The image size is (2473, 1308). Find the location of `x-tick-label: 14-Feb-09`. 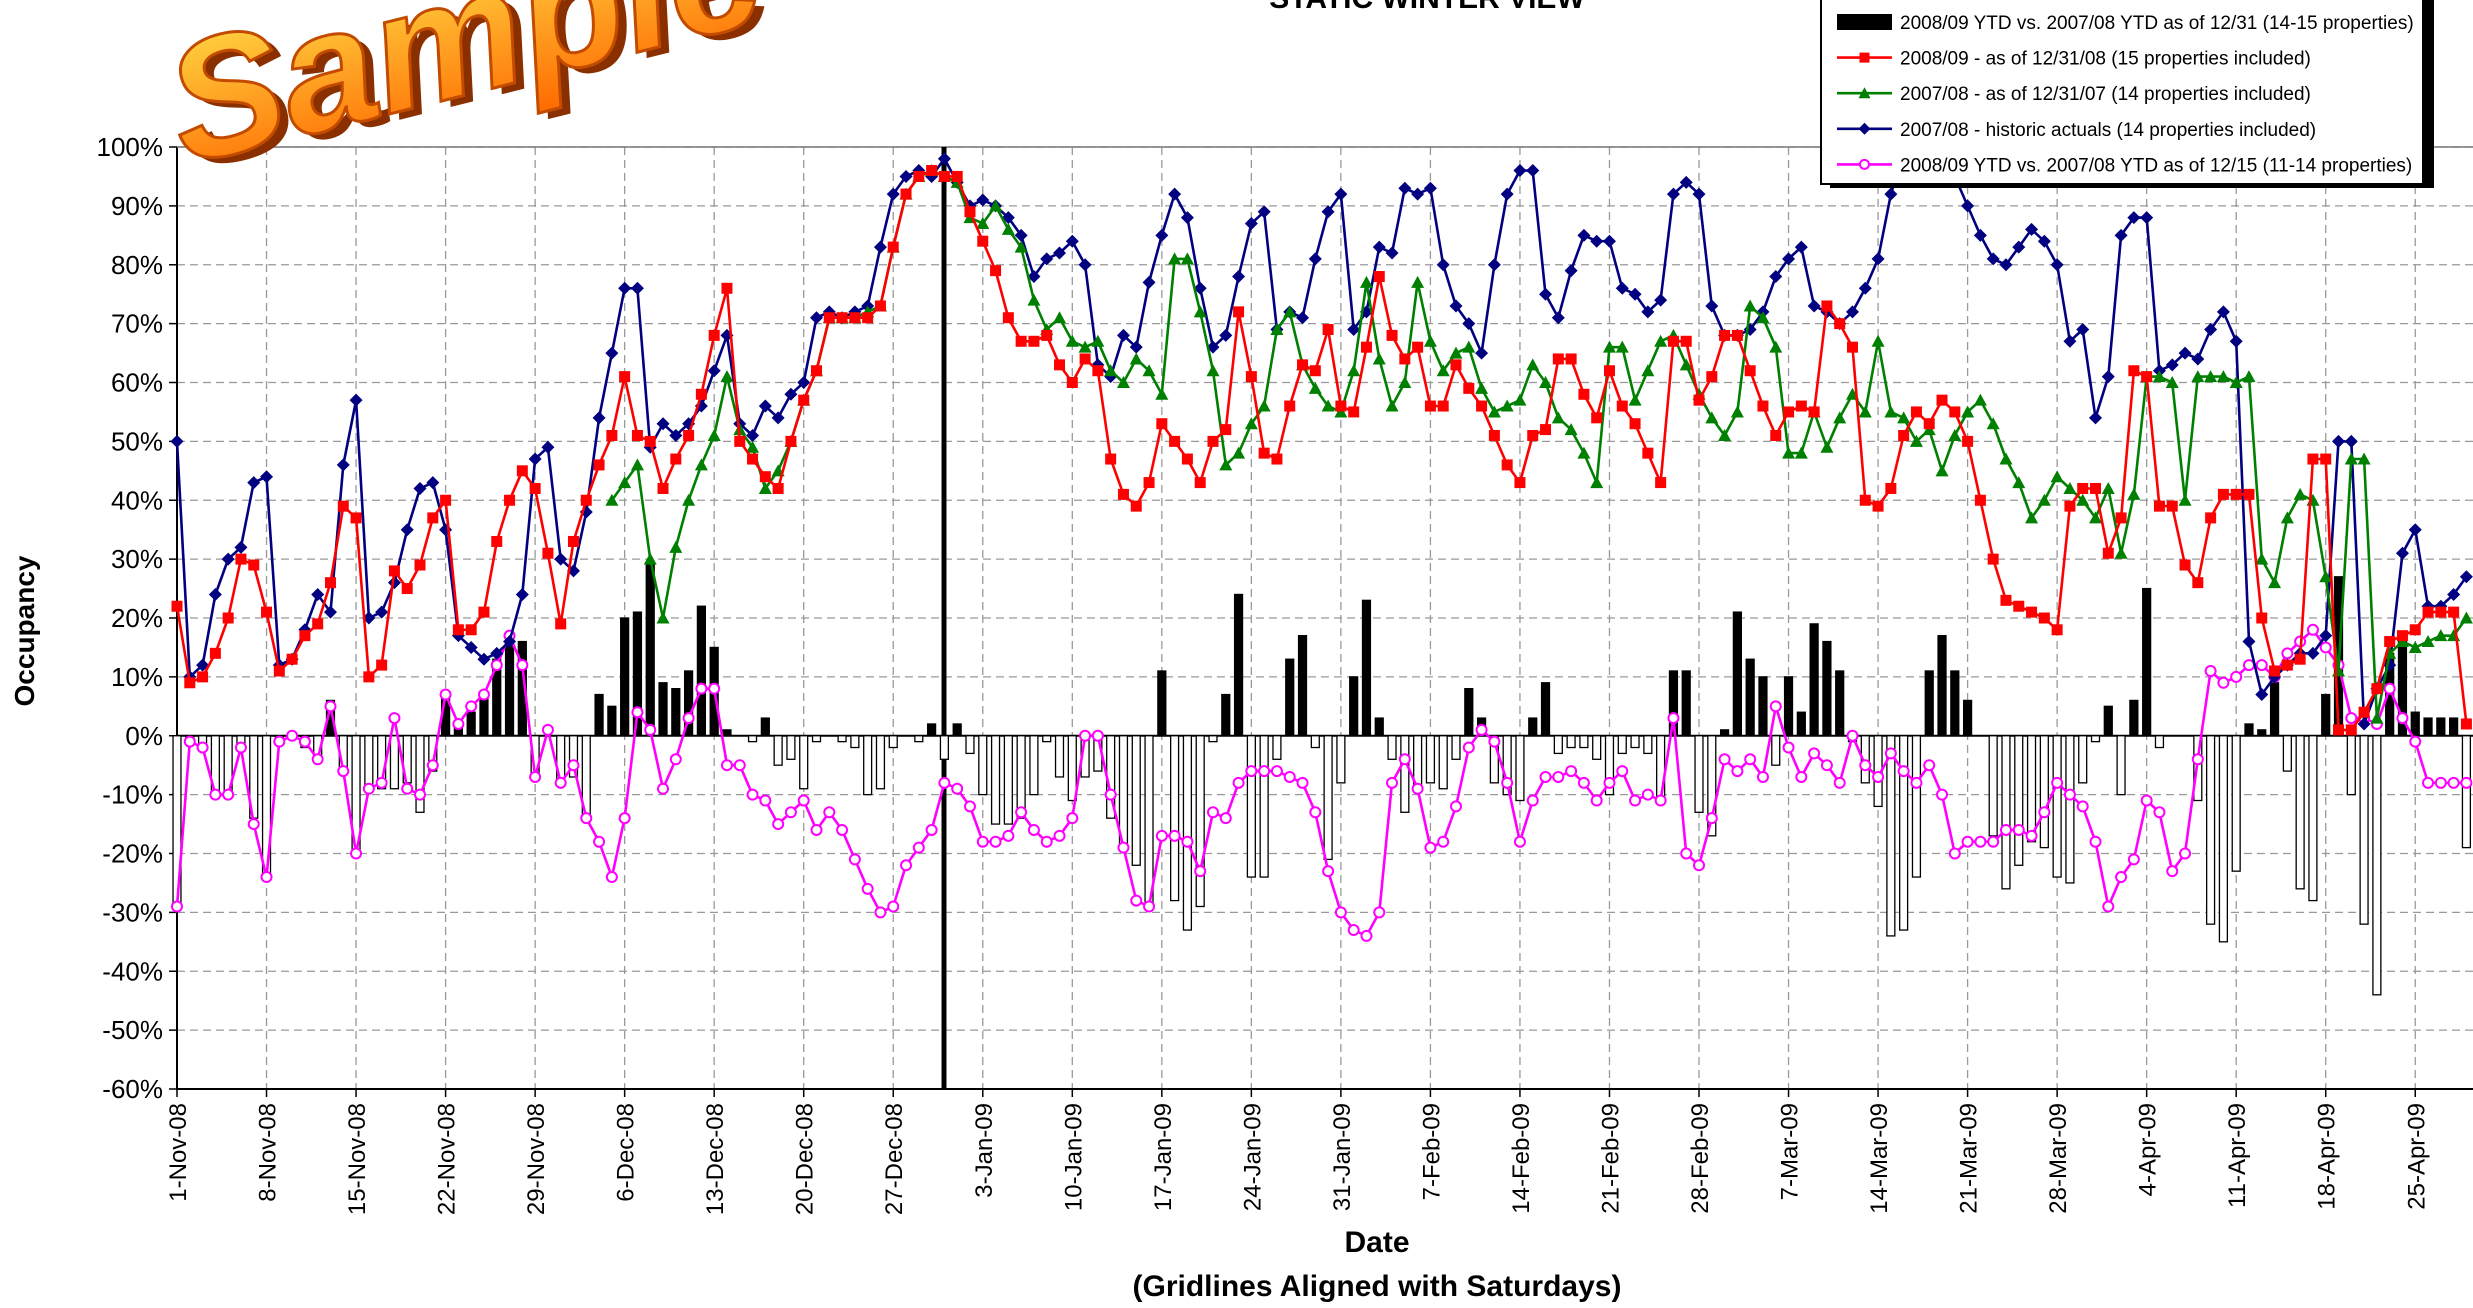

x-tick-label: 14-Feb-09 is located at coordinates (1521, 1158).